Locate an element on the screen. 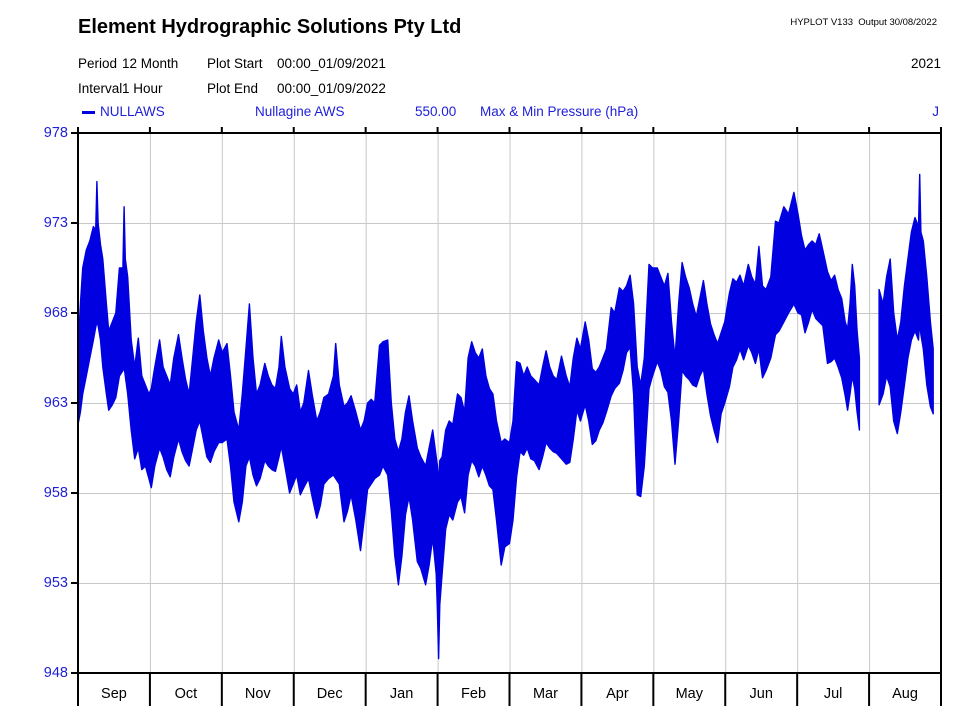 This screenshot has height=726, width=968. legend-station-id: NULLAWS is located at coordinates (132, 111).